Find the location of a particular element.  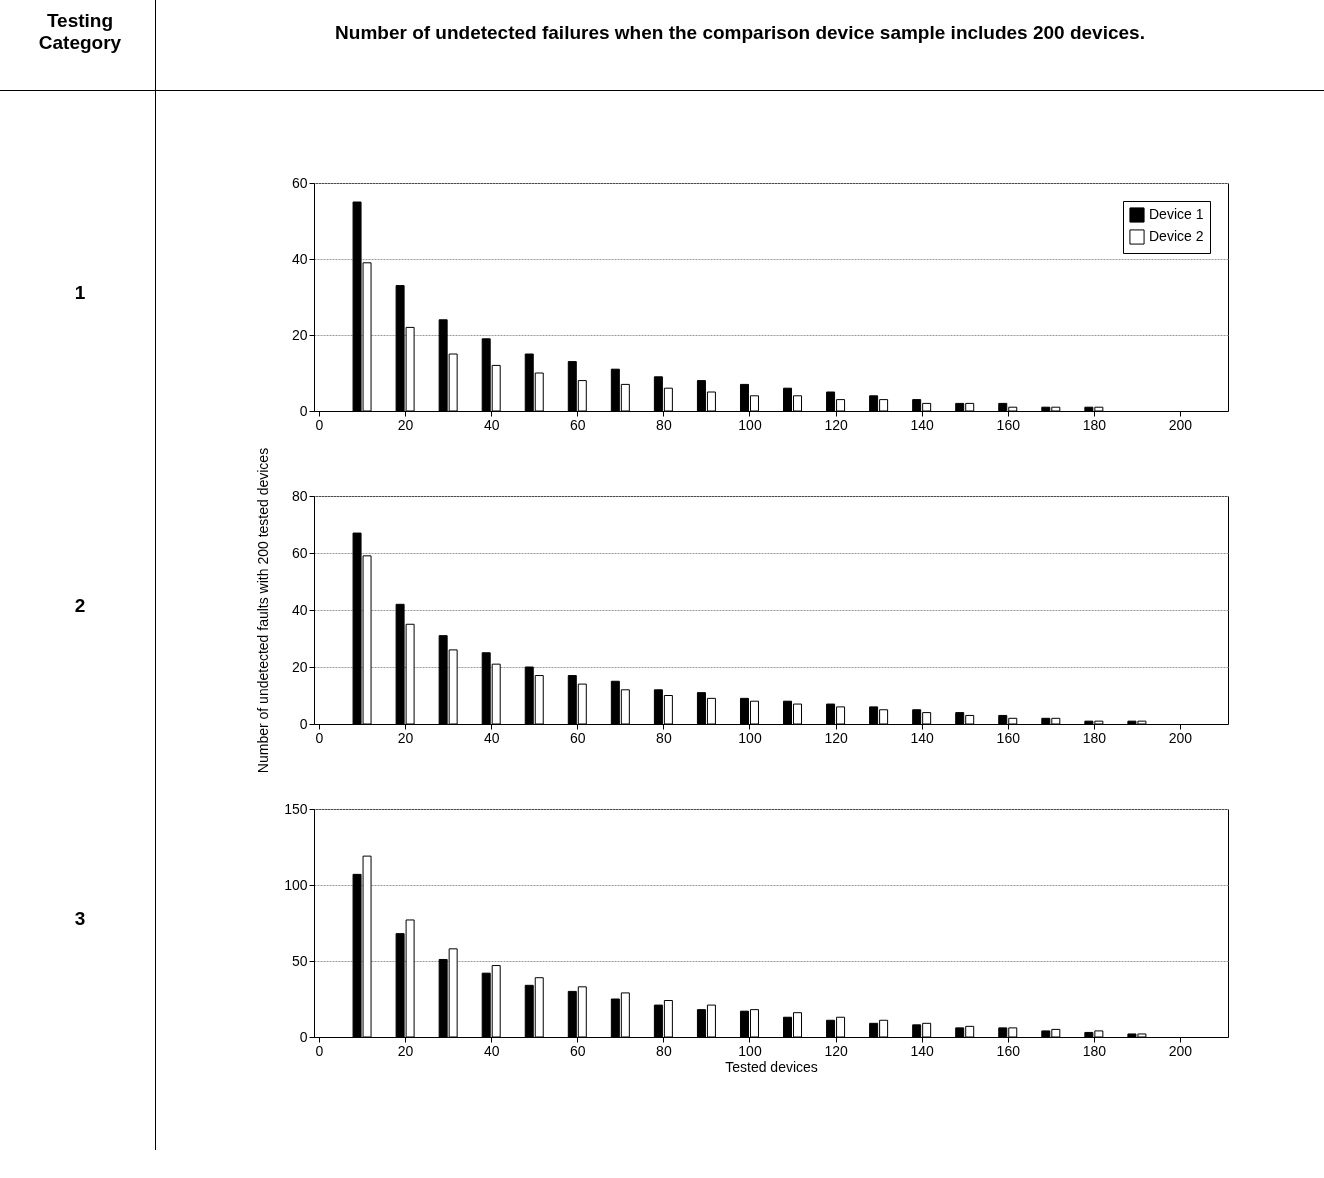

y-tick-label: 50 is located at coordinates (299, 960).